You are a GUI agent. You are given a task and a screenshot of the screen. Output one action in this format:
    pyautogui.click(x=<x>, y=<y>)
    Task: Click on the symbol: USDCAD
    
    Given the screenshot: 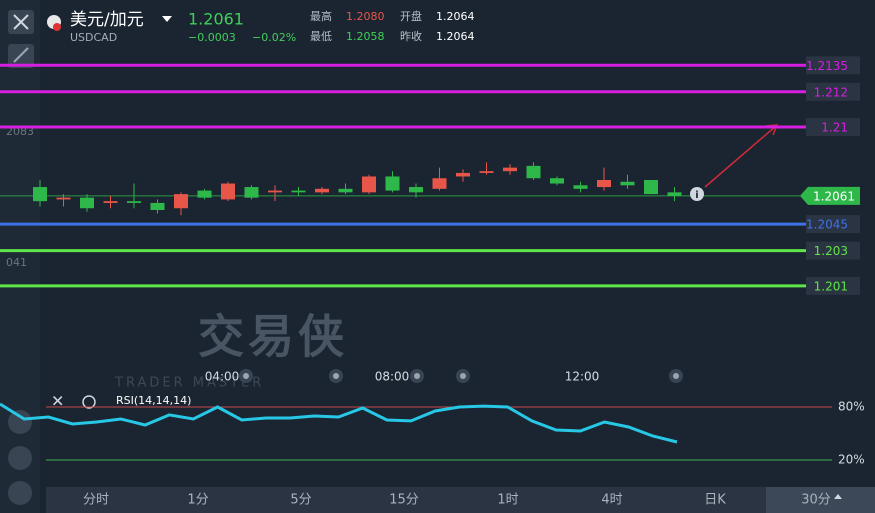 What is the action you would take?
    pyautogui.click(x=93, y=37)
    